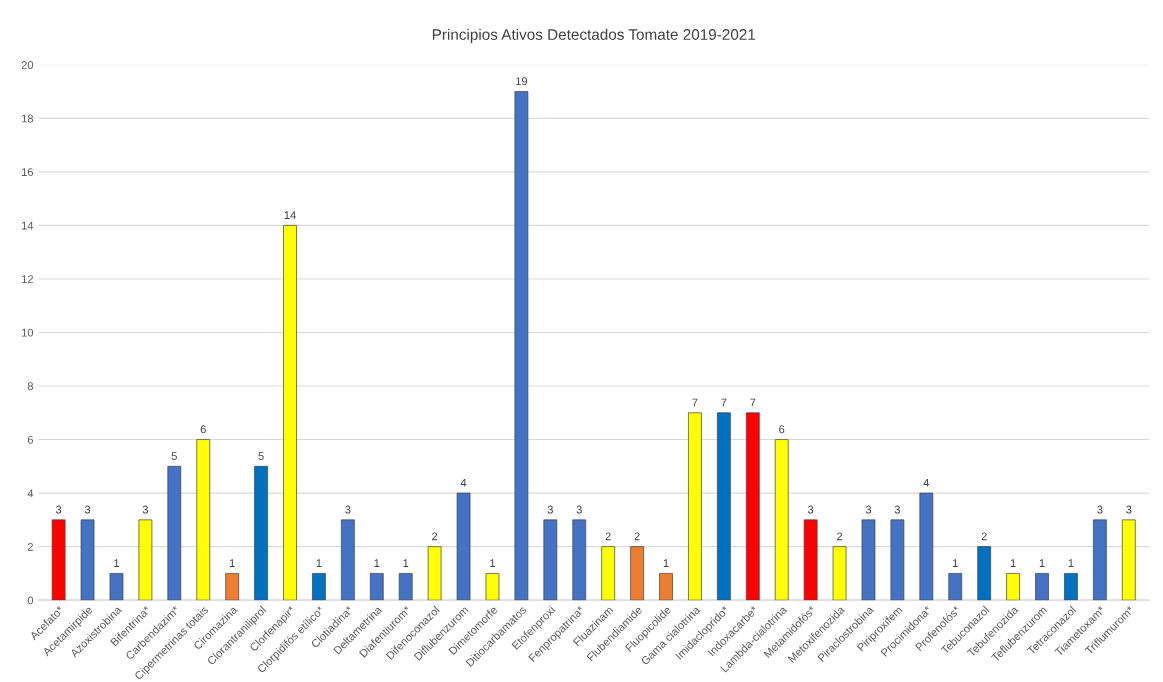 Image resolution: width=1163 pixels, height=682 pixels. I want to click on data-label: 19, so click(522, 81).